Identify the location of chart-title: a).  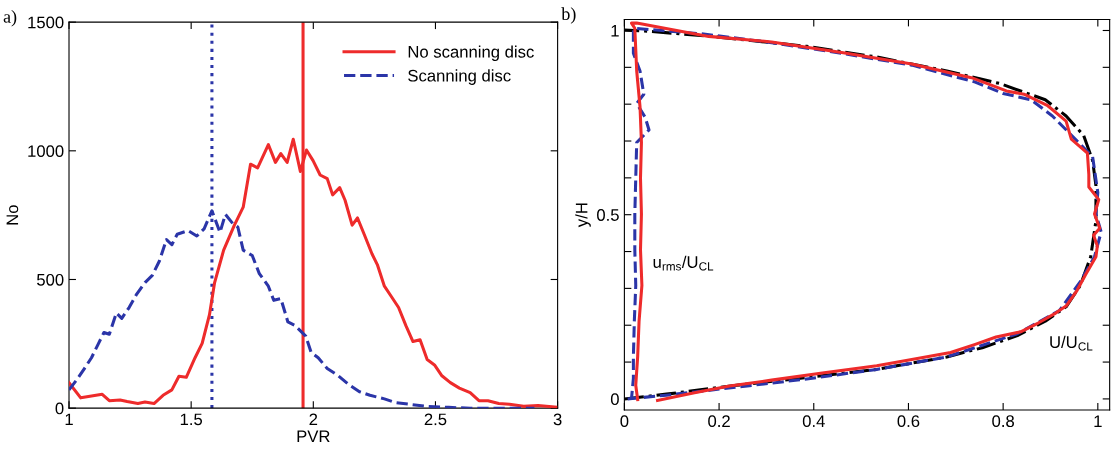
(10, 18).